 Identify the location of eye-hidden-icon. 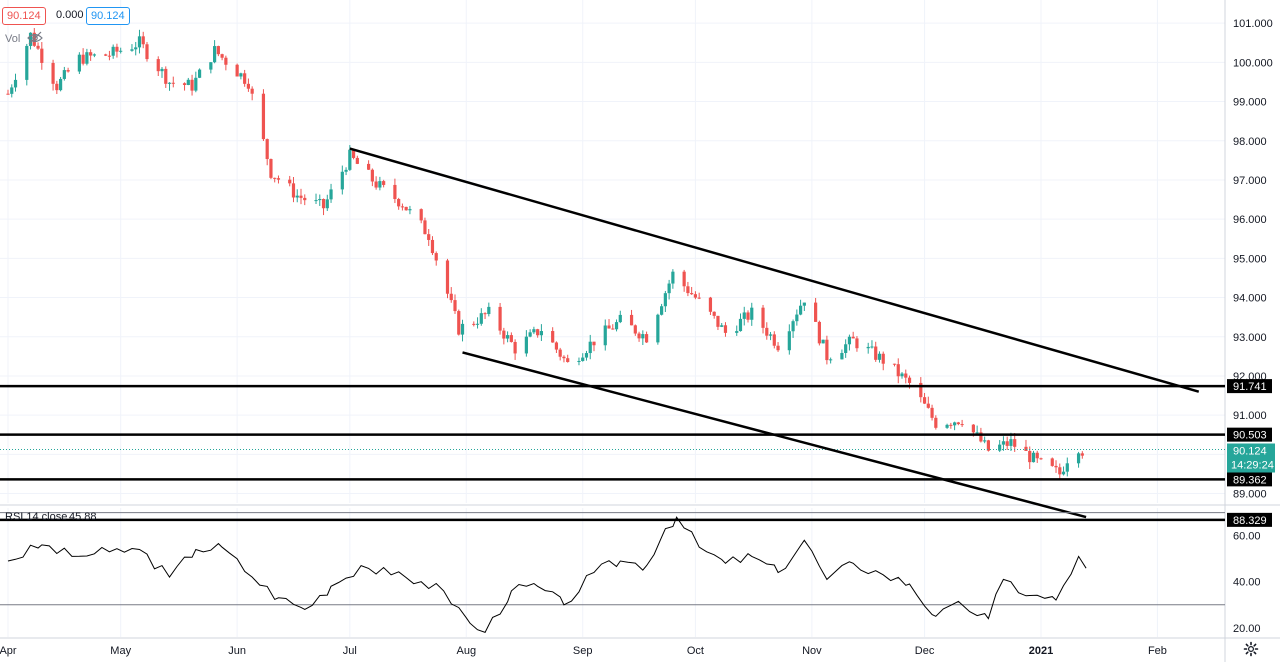
(35, 38).